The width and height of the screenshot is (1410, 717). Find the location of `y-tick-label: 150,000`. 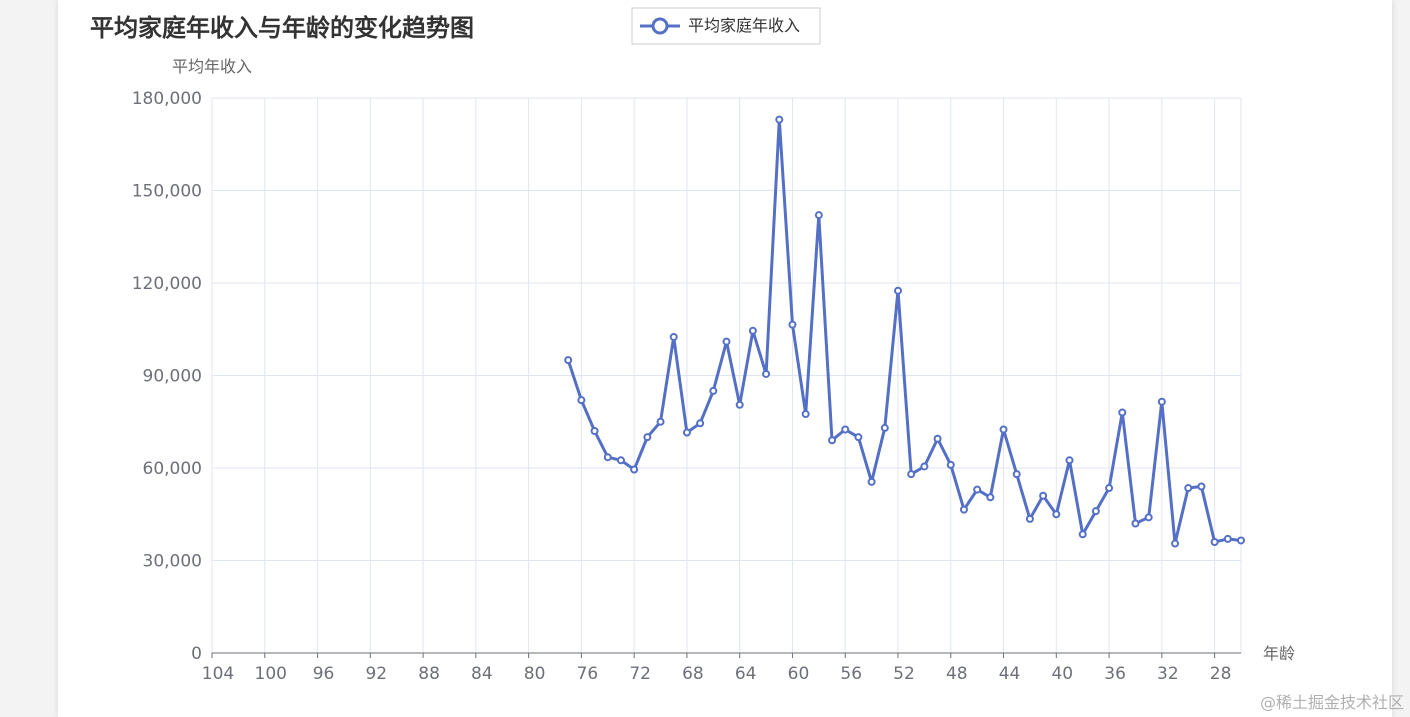

y-tick-label: 150,000 is located at coordinates (167, 192).